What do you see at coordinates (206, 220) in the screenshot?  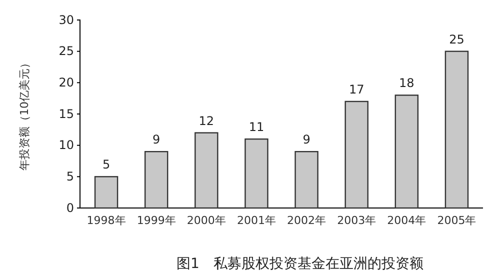 I see `x-tick-label: 2000年` at bounding box center [206, 220].